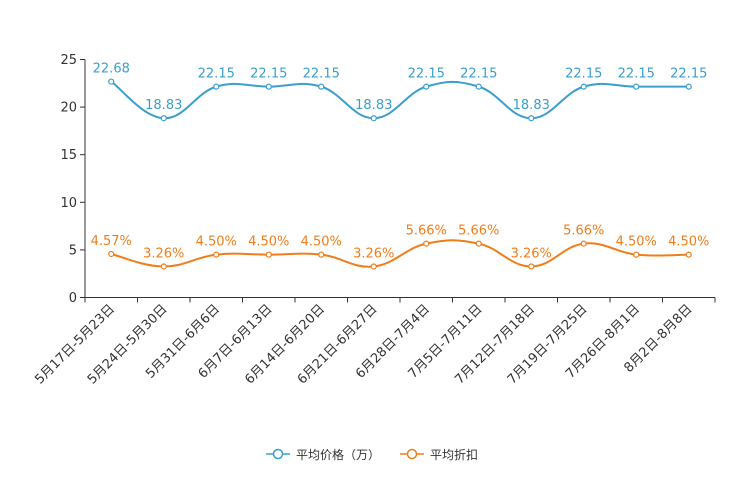  What do you see at coordinates (73, 298) in the screenshot?
I see `y-tick-label: 0` at bounding box center [73, 298].